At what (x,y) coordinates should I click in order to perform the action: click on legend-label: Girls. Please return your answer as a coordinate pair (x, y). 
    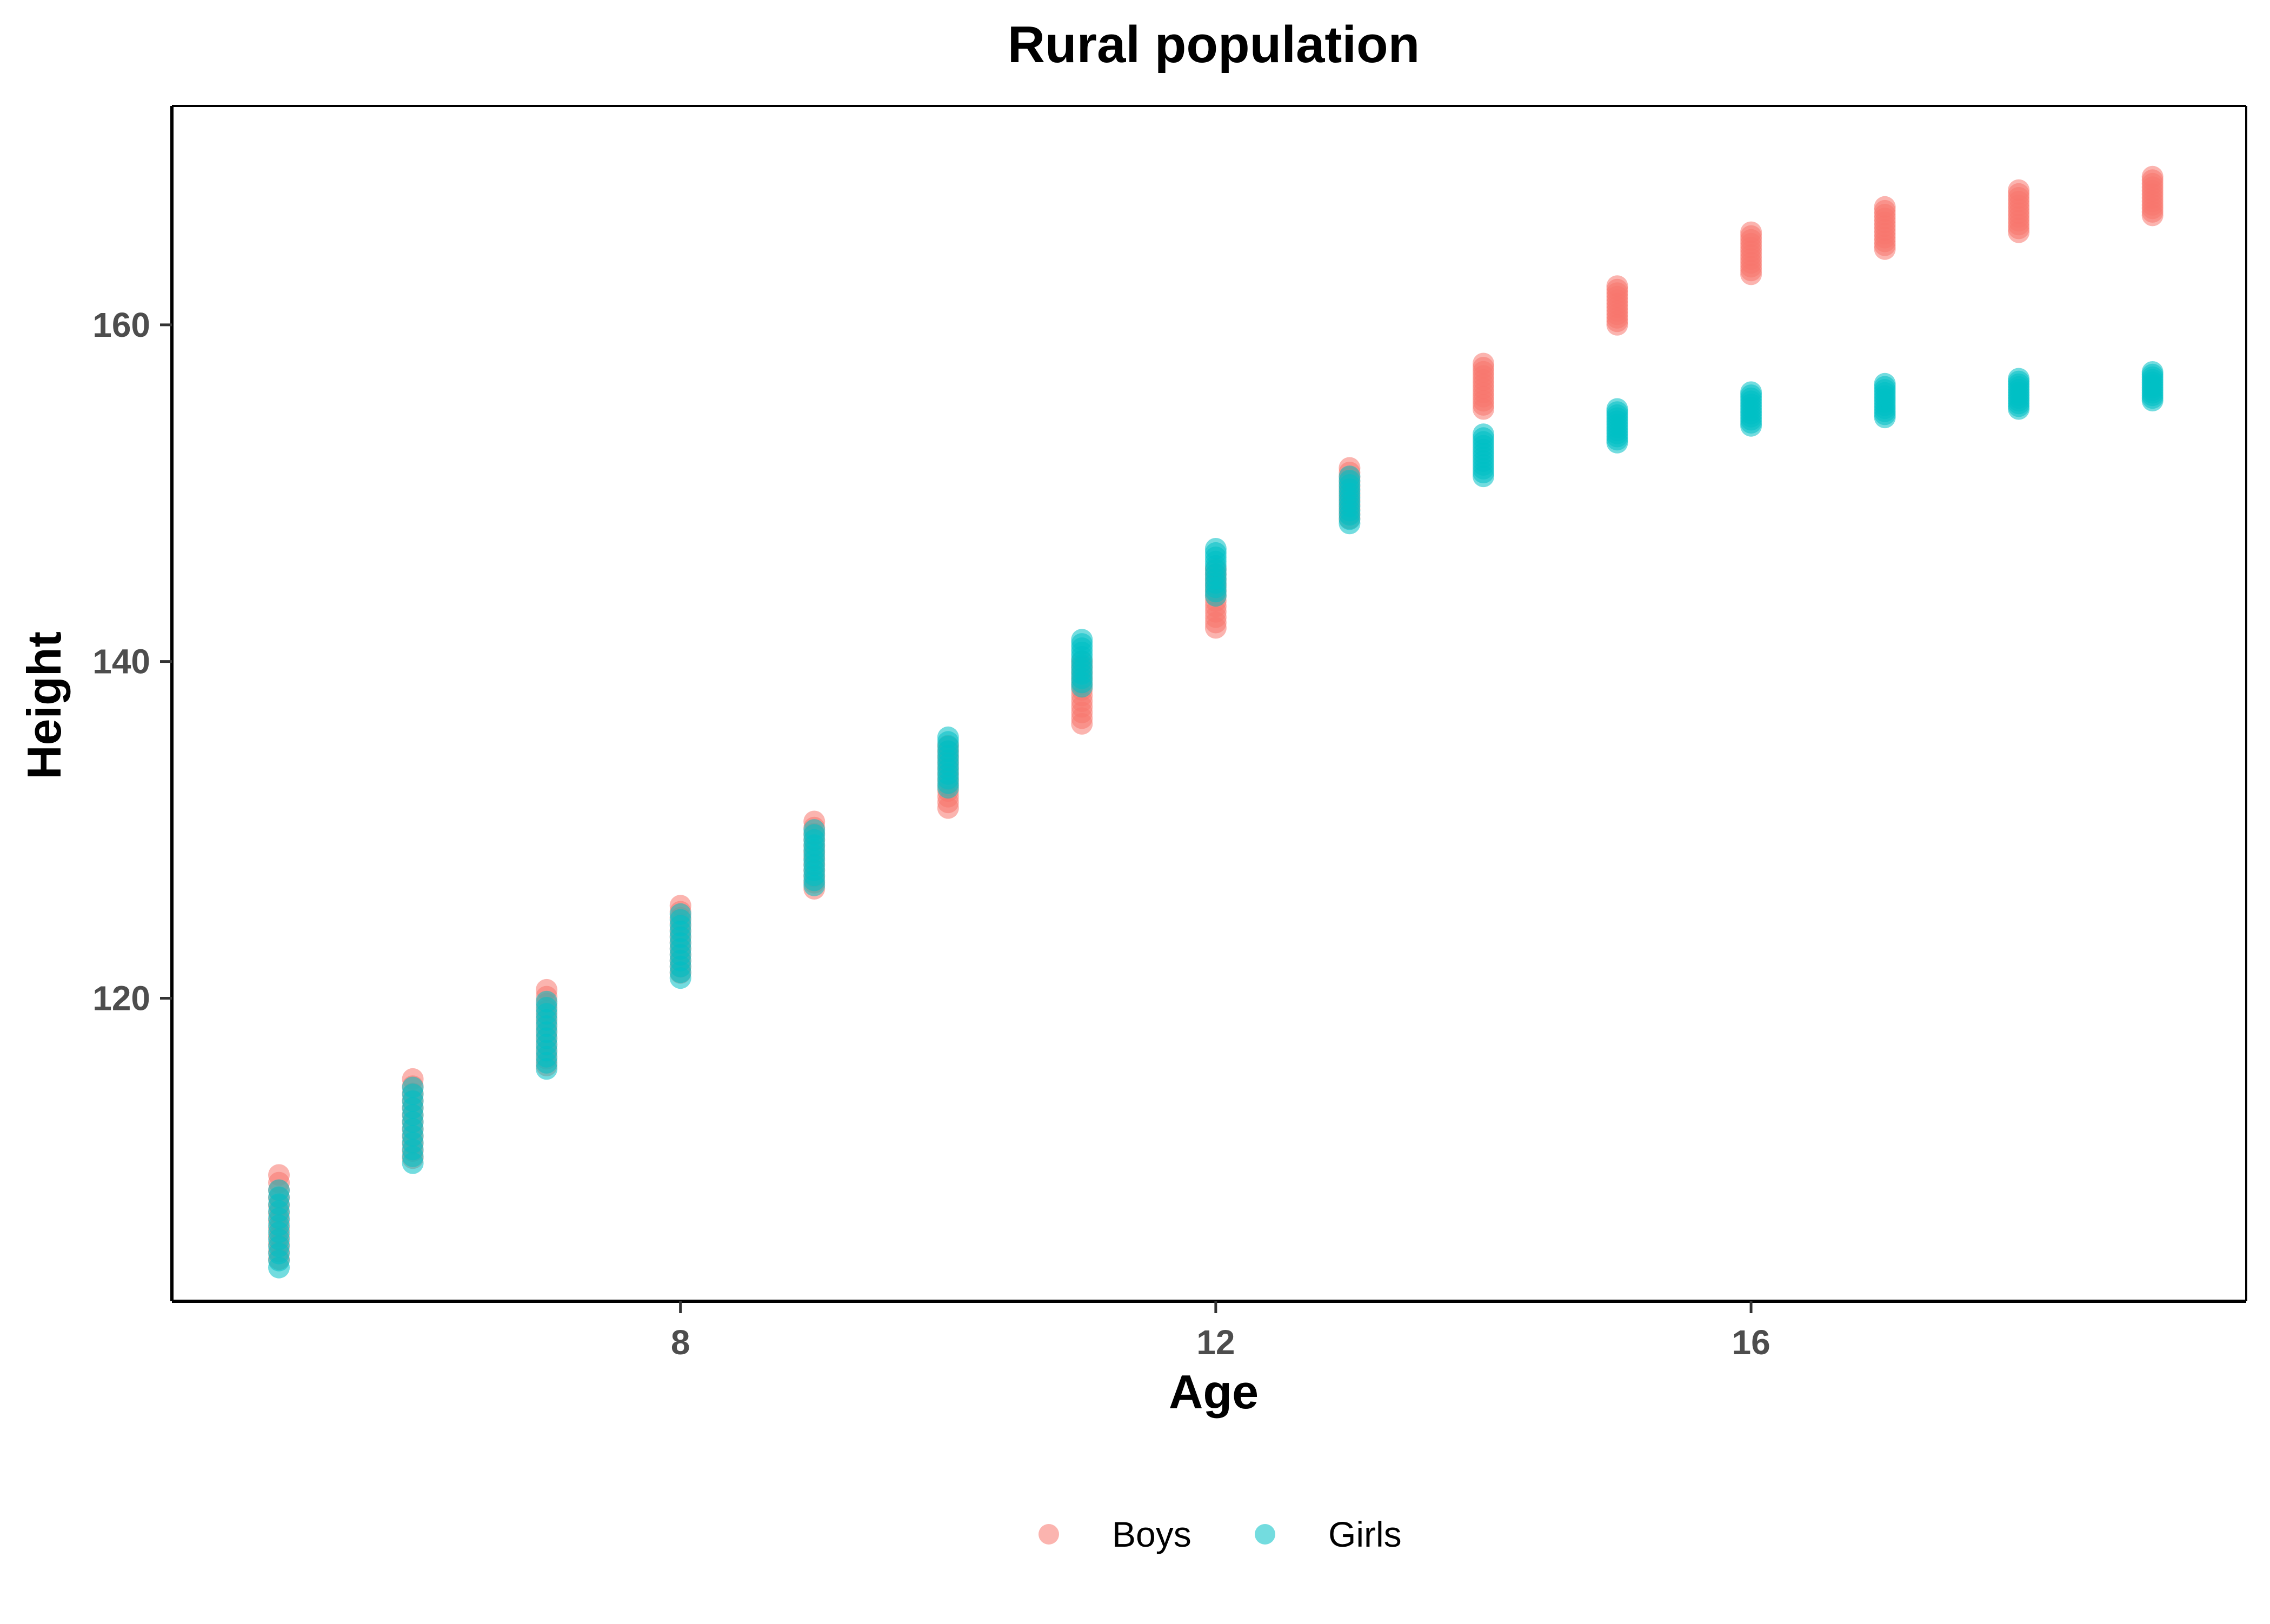
    Looking at the image, I should click on (1365, 1534).